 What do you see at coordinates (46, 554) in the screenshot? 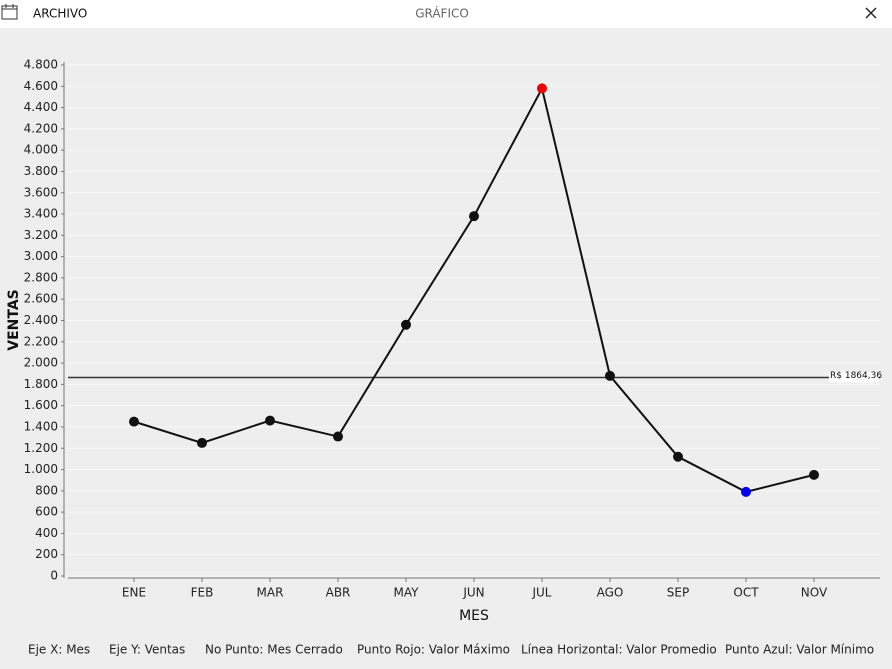
I see `y-tick-label: 200` at bounding box center [46, 554].